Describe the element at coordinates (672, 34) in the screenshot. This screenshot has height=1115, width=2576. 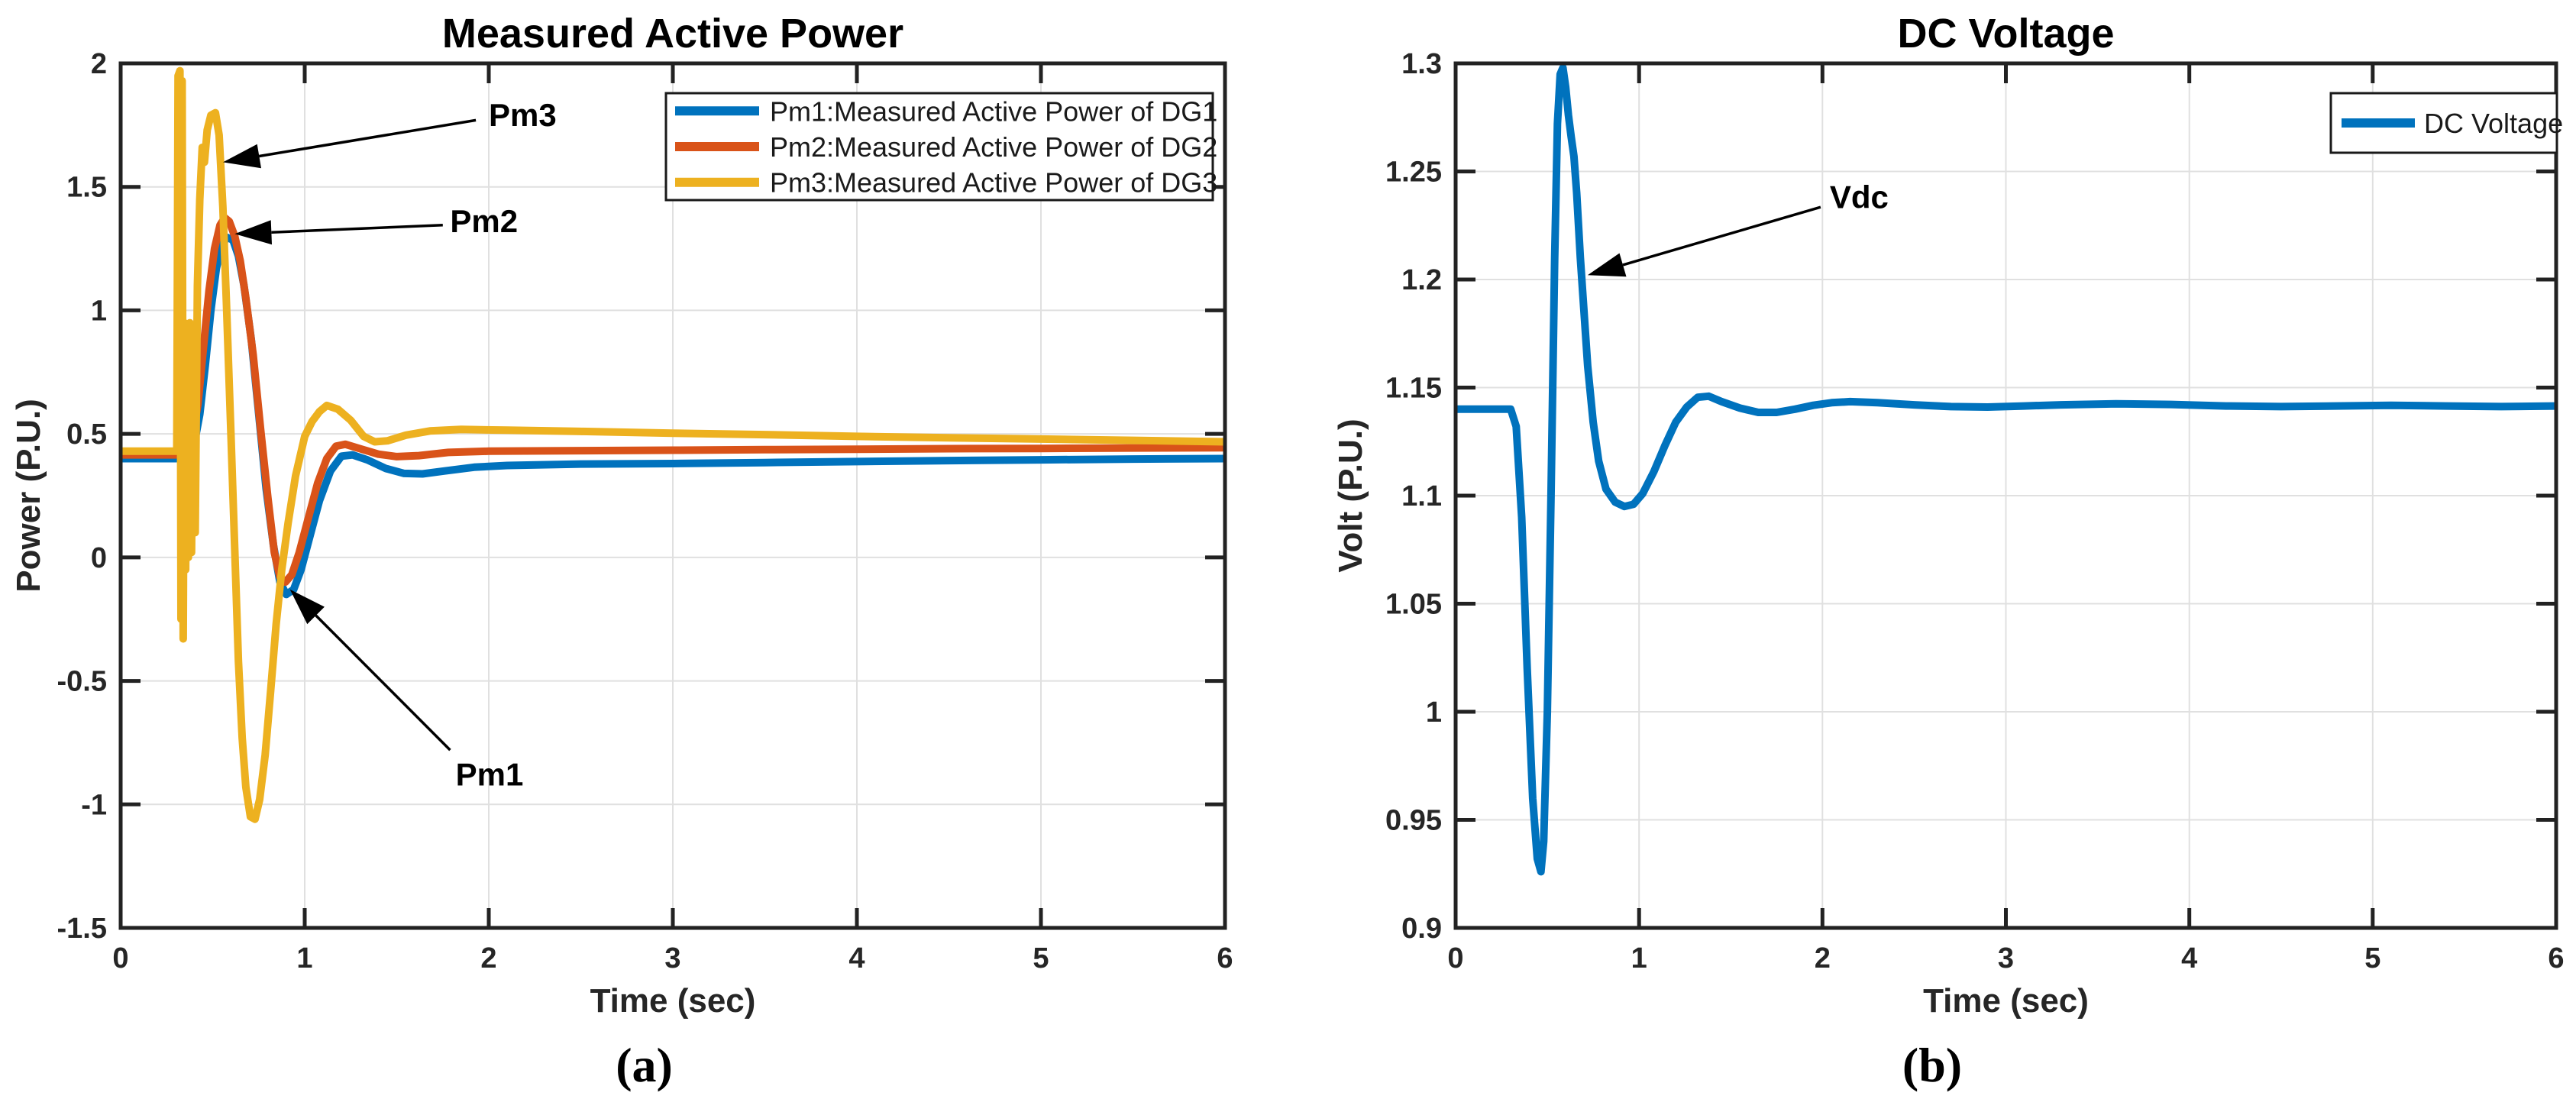
I see `chart-title: Measured Active Power` at that location.